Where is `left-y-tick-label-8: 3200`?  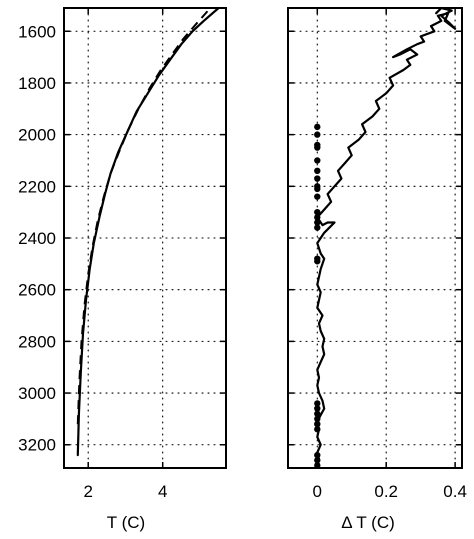 left-y-tick-label-8: 3200 is located at coordinates (37, 445).